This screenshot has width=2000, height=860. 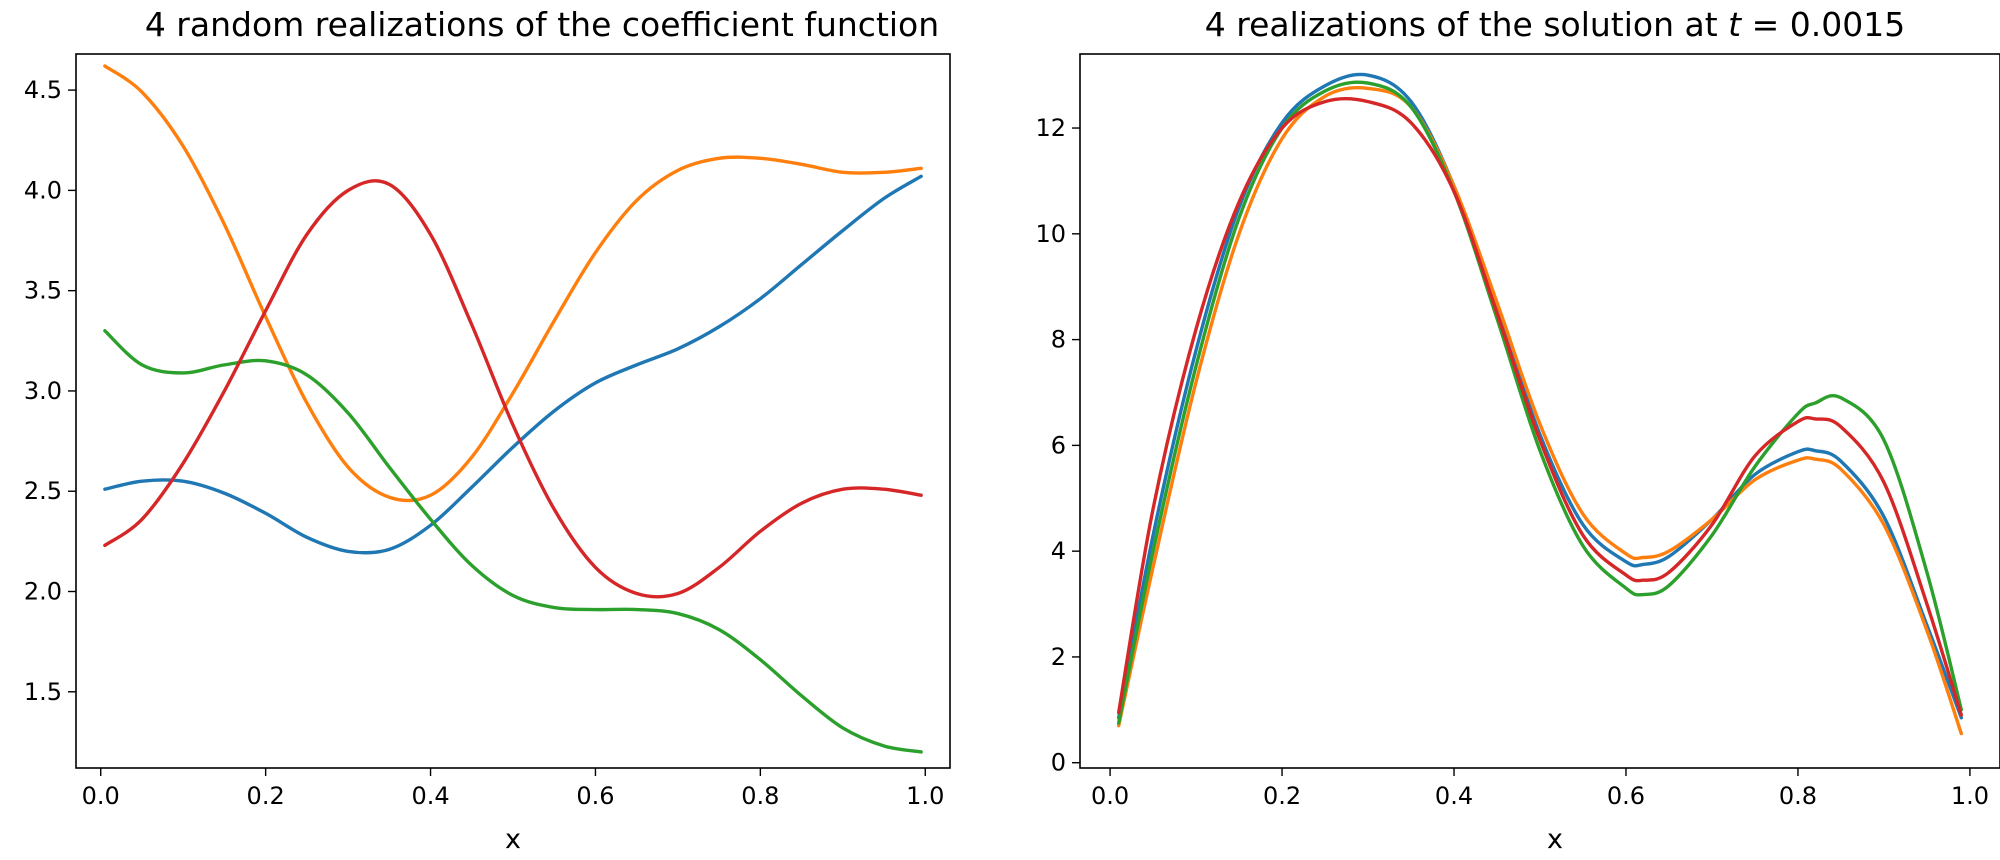 I want to click on coefficient-x-tick-label: 0.2, so click(x=266, y=796).